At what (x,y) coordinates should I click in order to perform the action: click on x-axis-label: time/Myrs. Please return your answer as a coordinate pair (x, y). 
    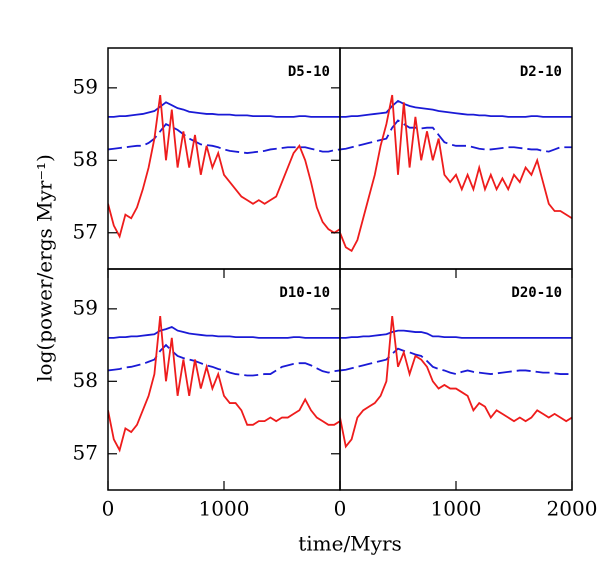
    Looking at the image, I should click on (350, 544).